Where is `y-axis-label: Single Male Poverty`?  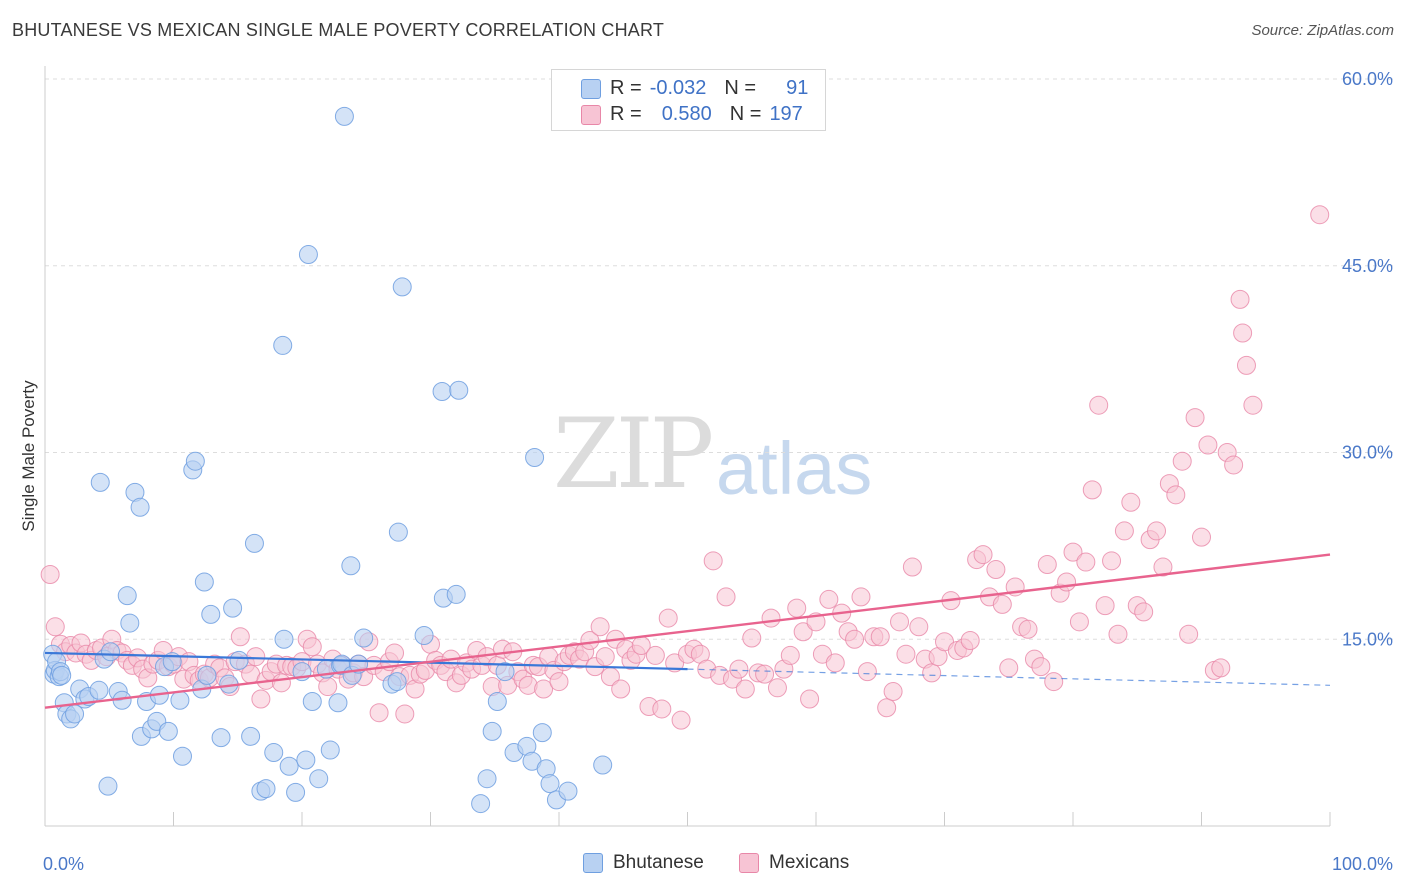 y-axis-label: Single Male Poverty is located at coordinates (28, 456).